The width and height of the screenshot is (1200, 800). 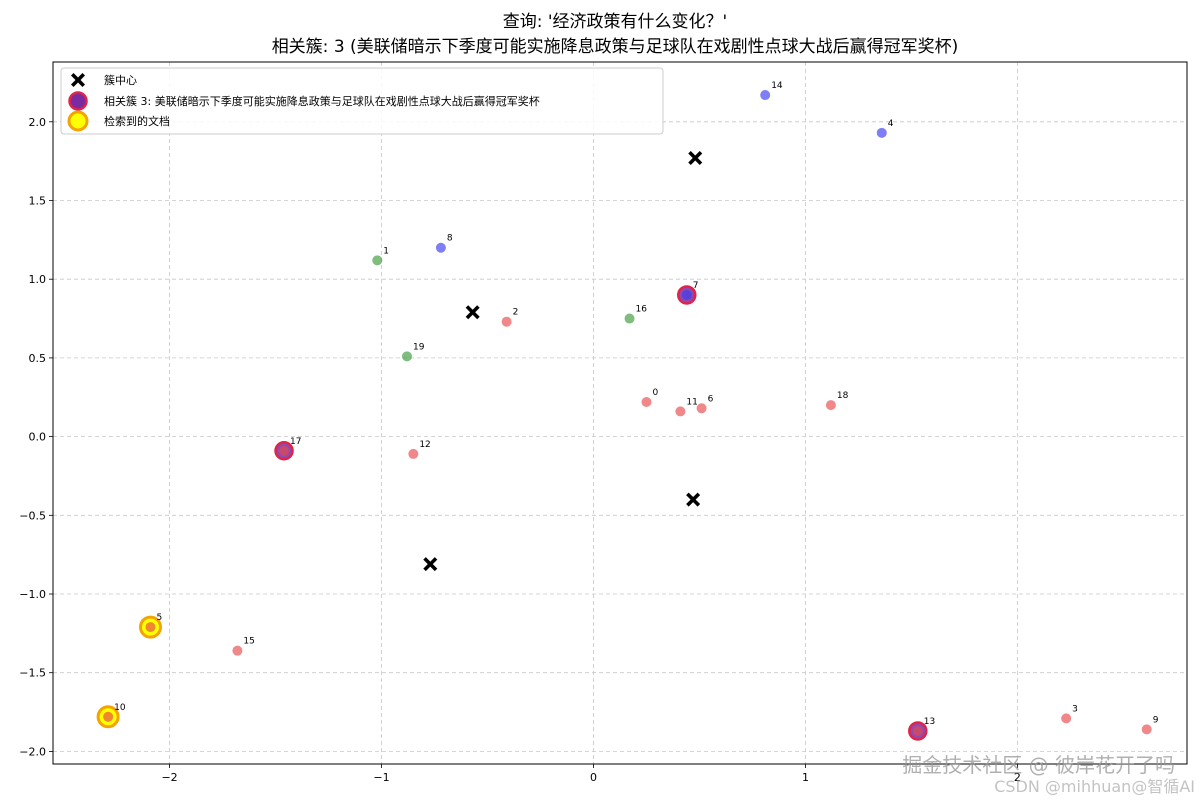 What do you see at coordinates (295, 442) in the screenshot?
I see `point-label: 17` at bounding box center [295, 442].